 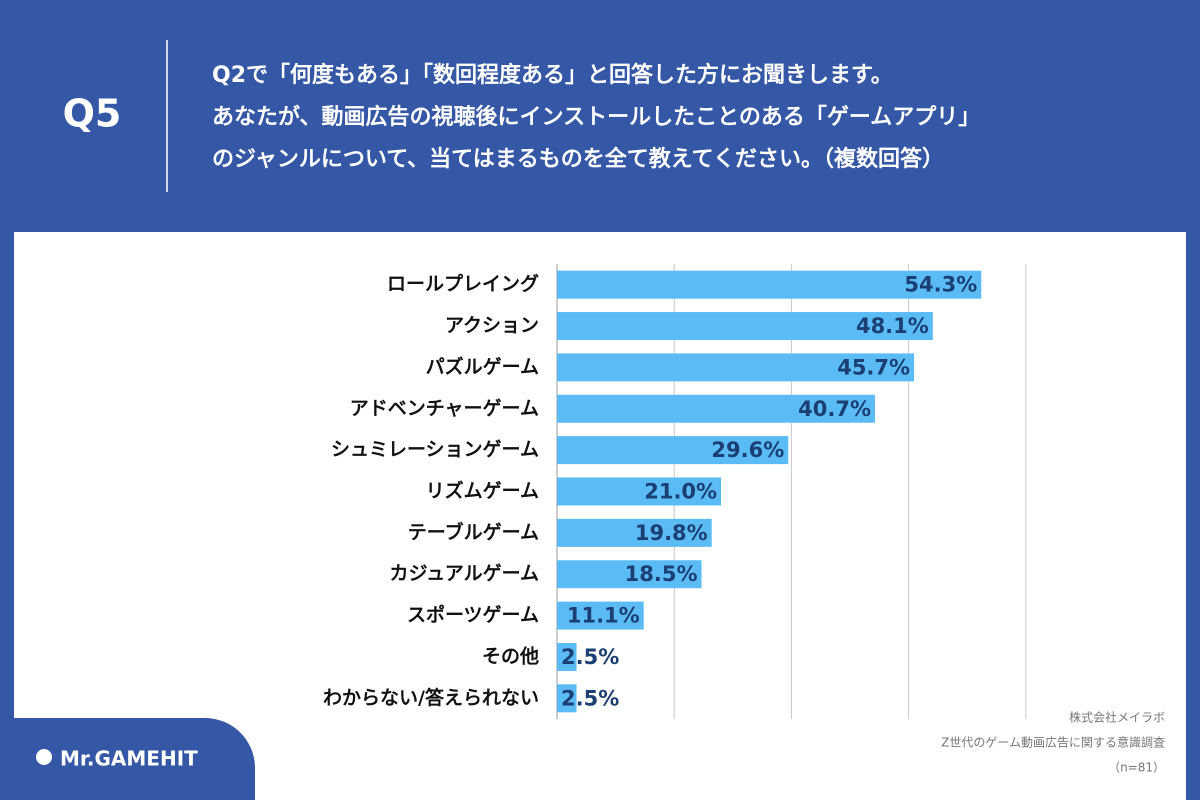 What do you see at coordinates (596, 117) in the screenshot?
I see `question-line: あなたが、動画広告の視聴後にインストールしたことのある「ゲームアプリ」` at bounding box center [596, 117].